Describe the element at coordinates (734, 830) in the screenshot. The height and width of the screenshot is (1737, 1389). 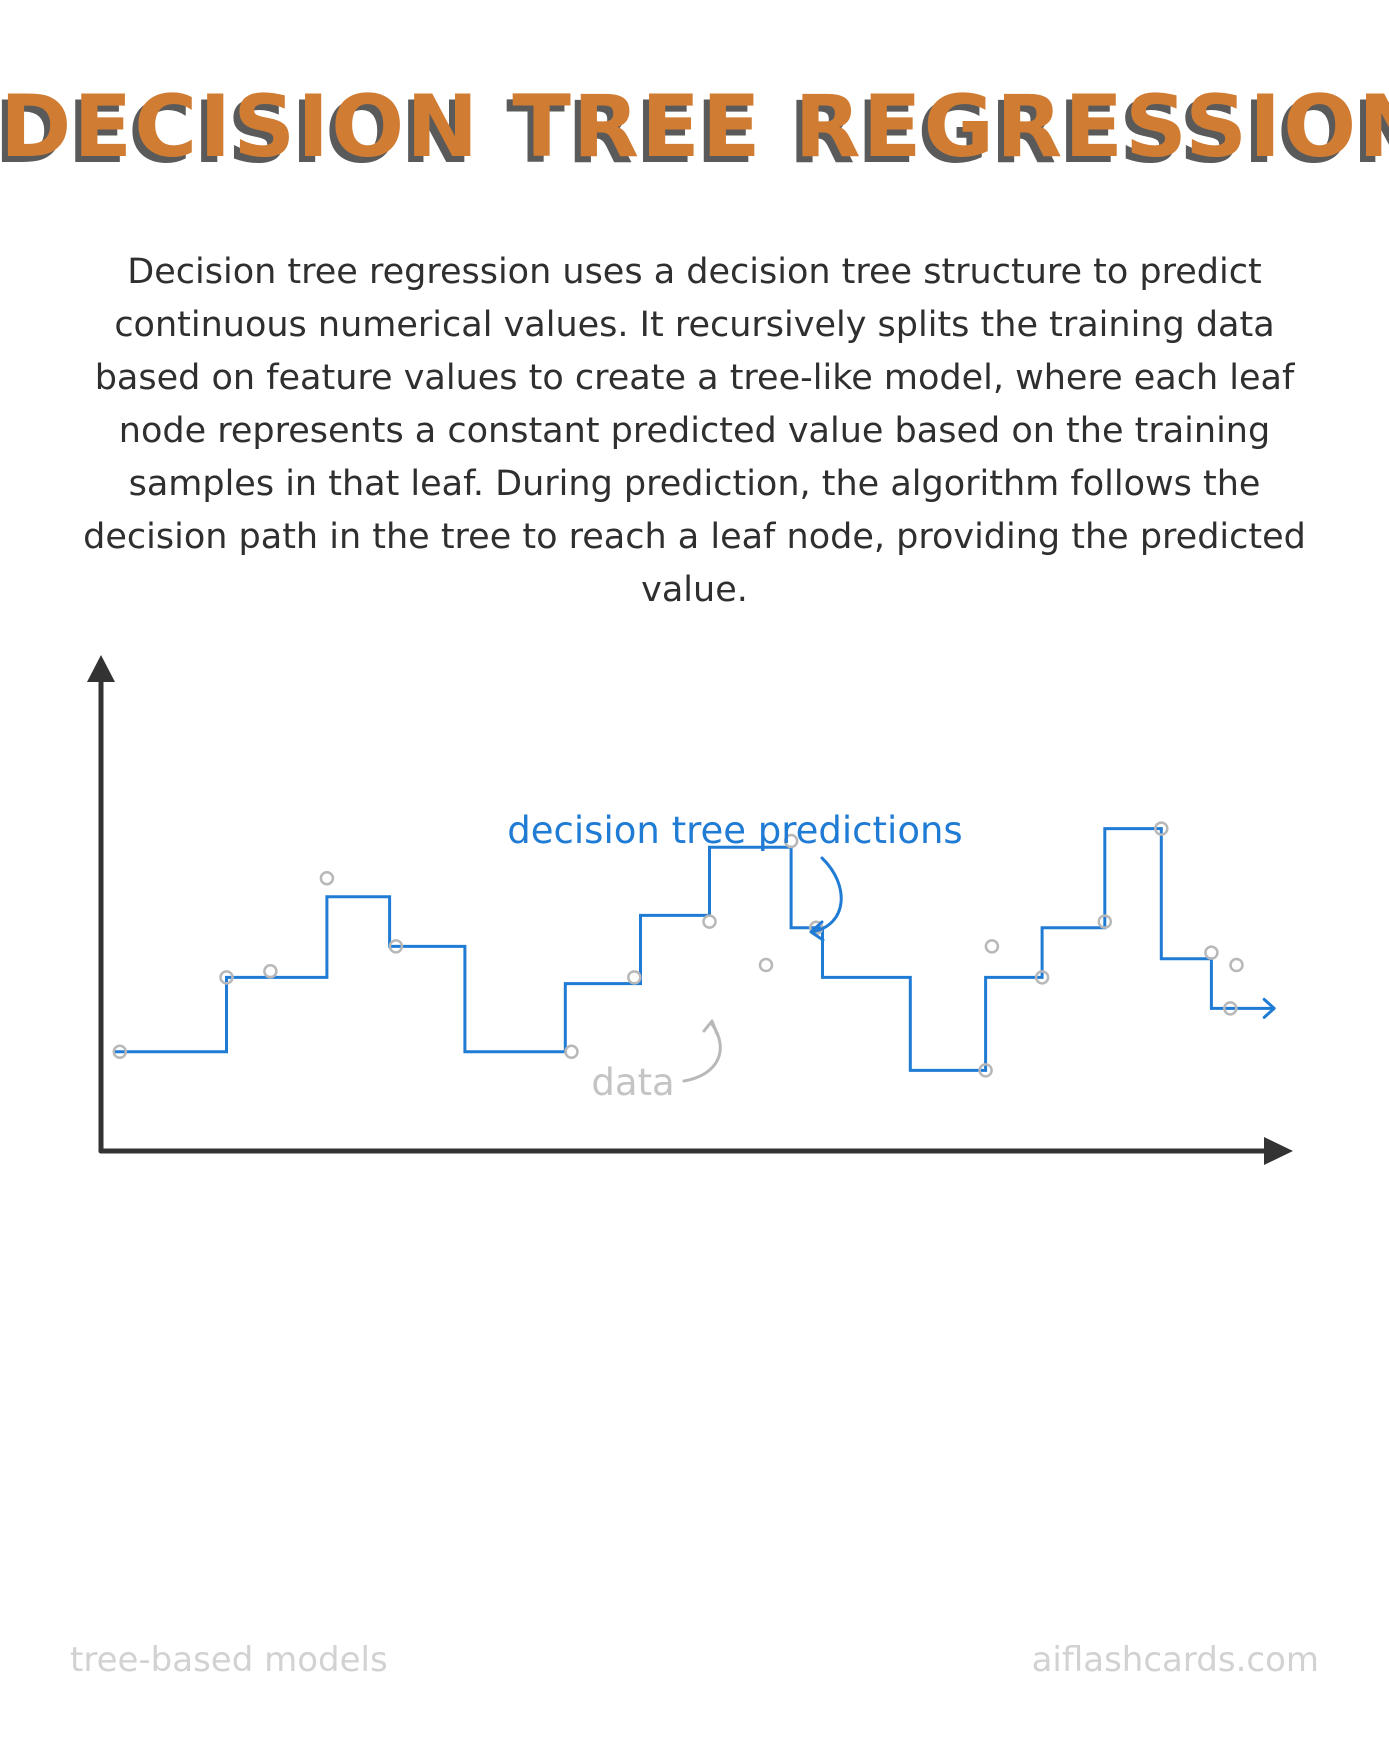
I see `predictions-annotation-label: decision tree predictions` at that location.